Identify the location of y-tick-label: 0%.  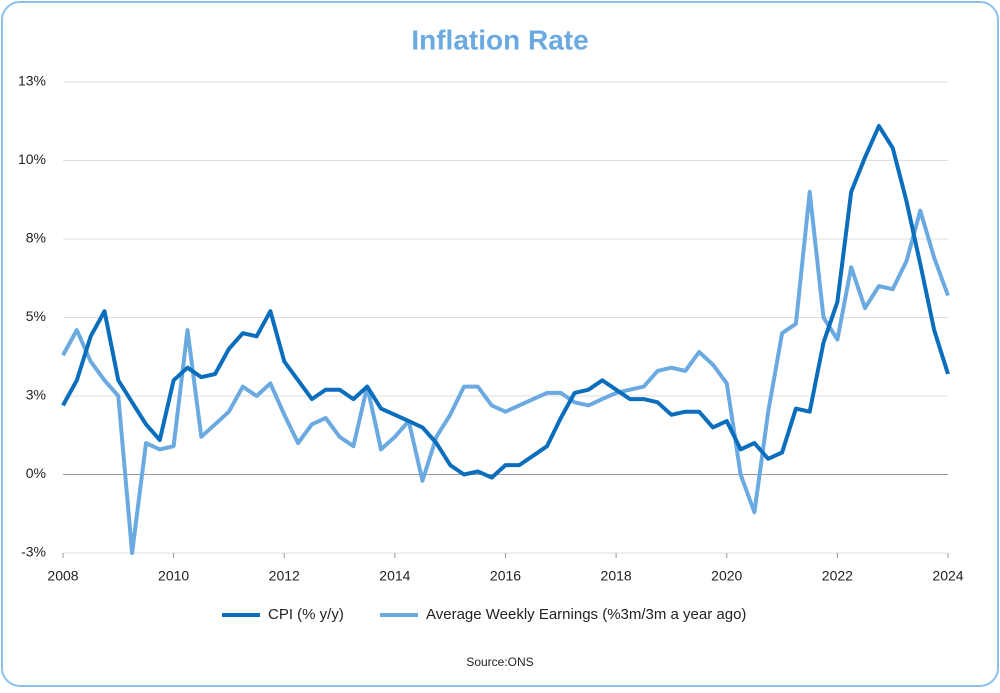
(36, 473).